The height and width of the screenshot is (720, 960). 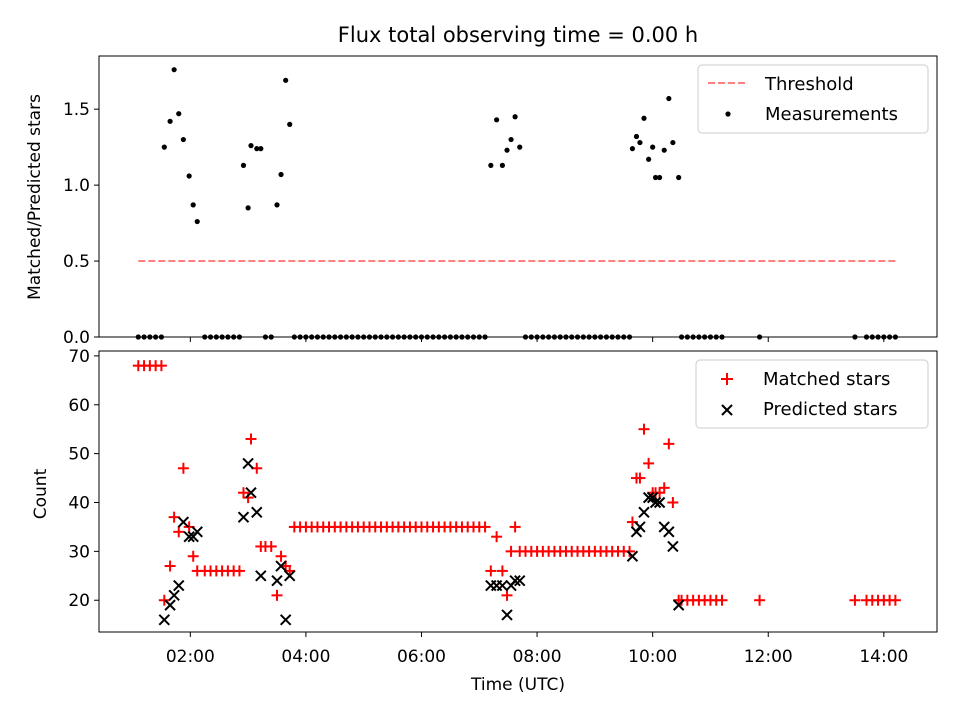 I want to click on legend-matched-label: Matched stars, so click(x=826, y=379).